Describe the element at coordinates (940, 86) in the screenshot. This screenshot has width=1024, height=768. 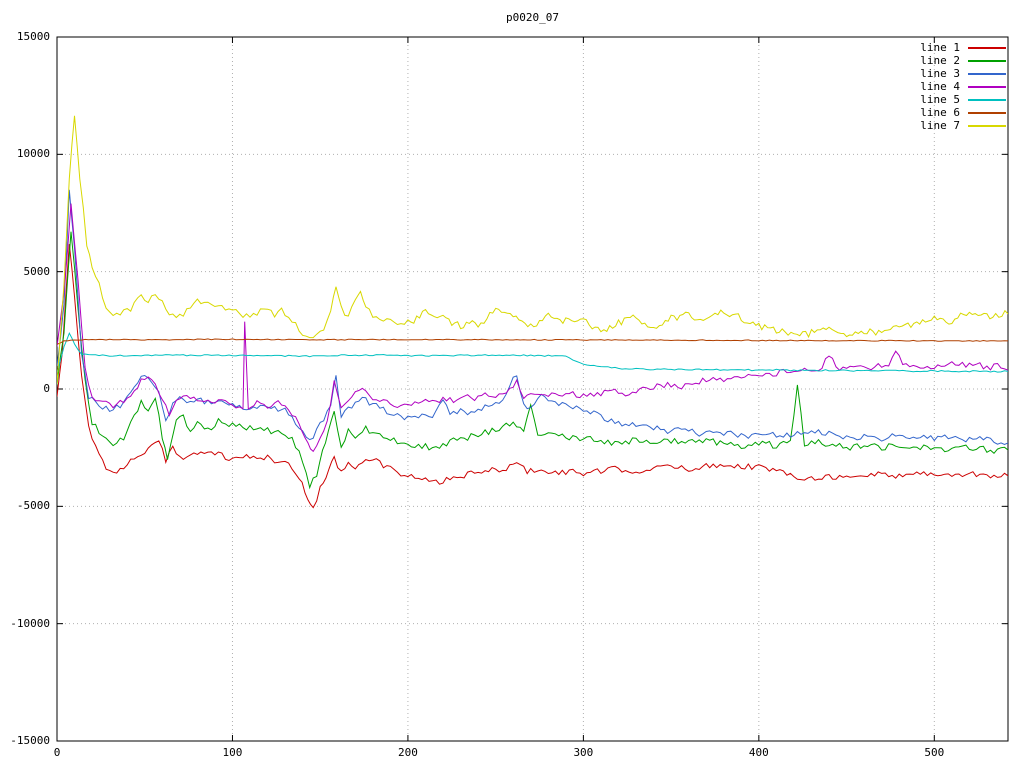
I see `legend-label: line 4` at that location.